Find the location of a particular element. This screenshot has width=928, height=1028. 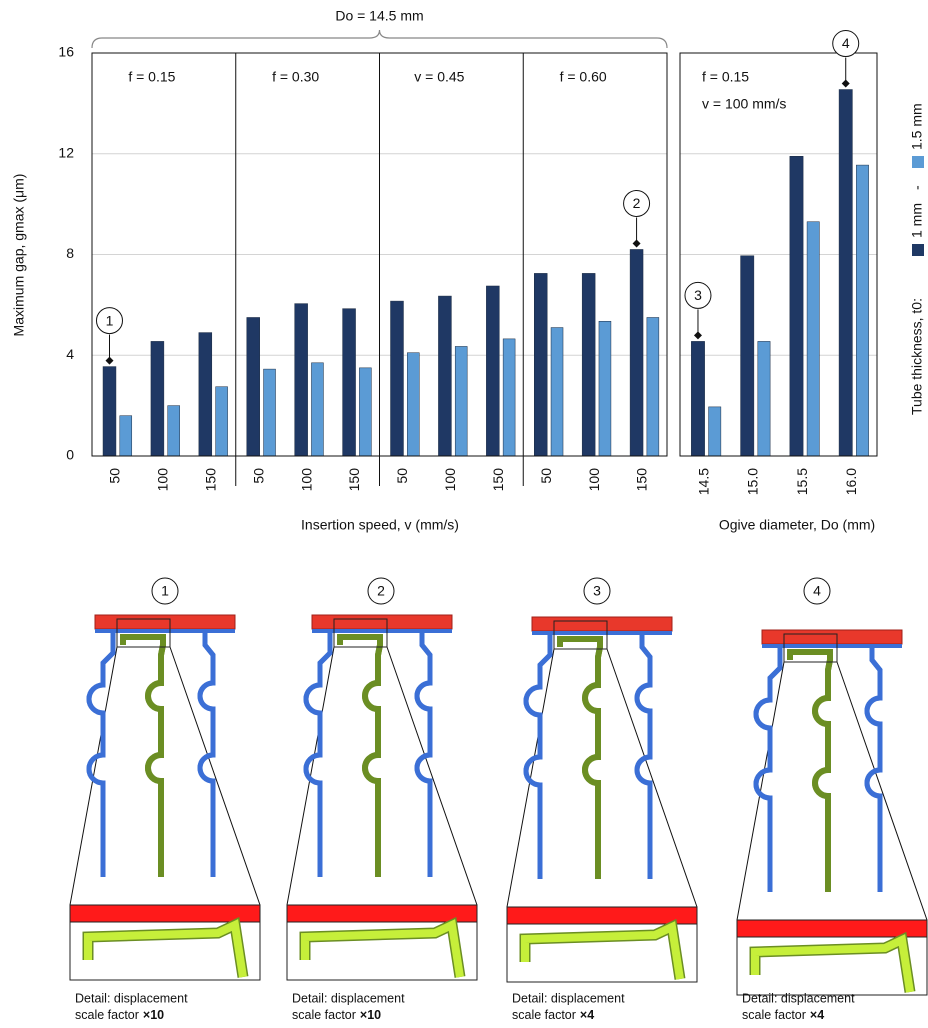

plot-frame is located at coordinates (778, 254).